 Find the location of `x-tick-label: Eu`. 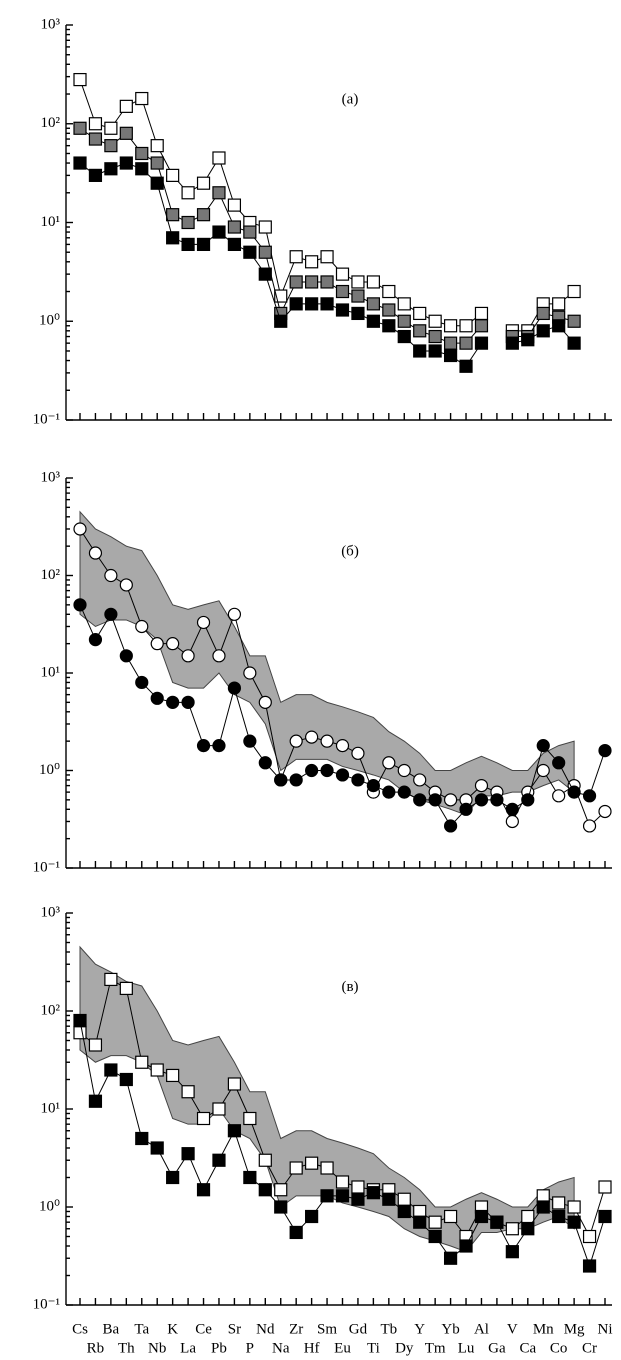

x-tick-label: Eu is located at coordinates (342, 1348).